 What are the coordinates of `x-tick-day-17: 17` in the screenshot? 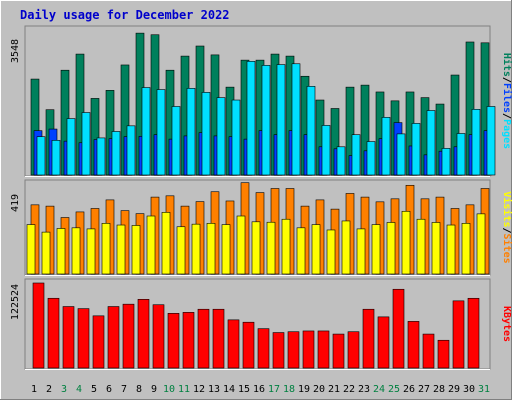 It's located at (274, 389).